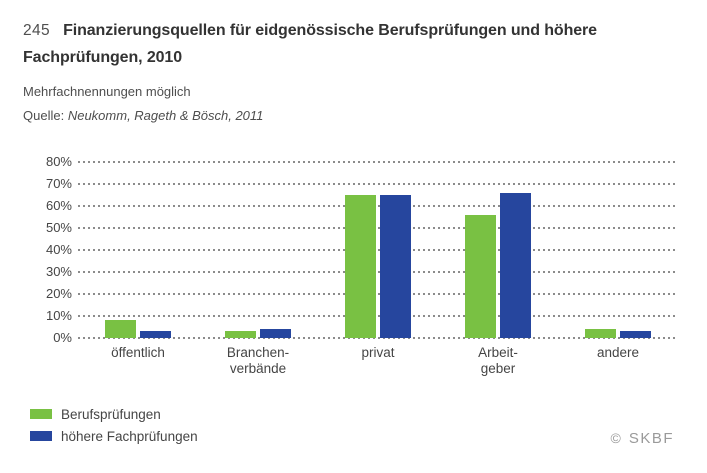 The width and height of the screenshot is (707, 473). What do you see at coordinates (395, 266) in the screenshot?
I see `bar-privat-series1` at bounding box center [395, 266].